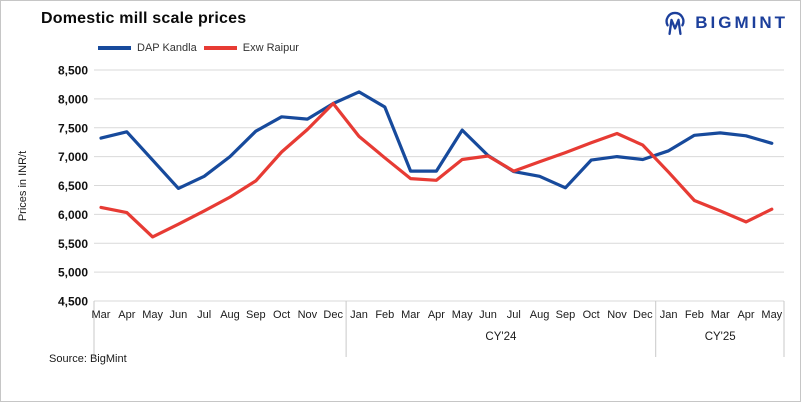 The image size is (801, 402). Describe the element at coordinates (270, 48) in the screenshot. I see `legend-label: Exw Raipur` at that location.